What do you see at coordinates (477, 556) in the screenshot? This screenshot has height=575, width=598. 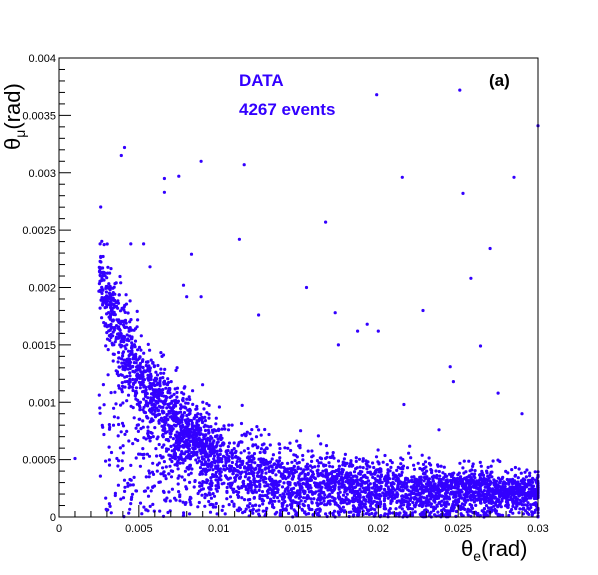 I see `x-axis-subscript: e` at bounding box center [477, 556].